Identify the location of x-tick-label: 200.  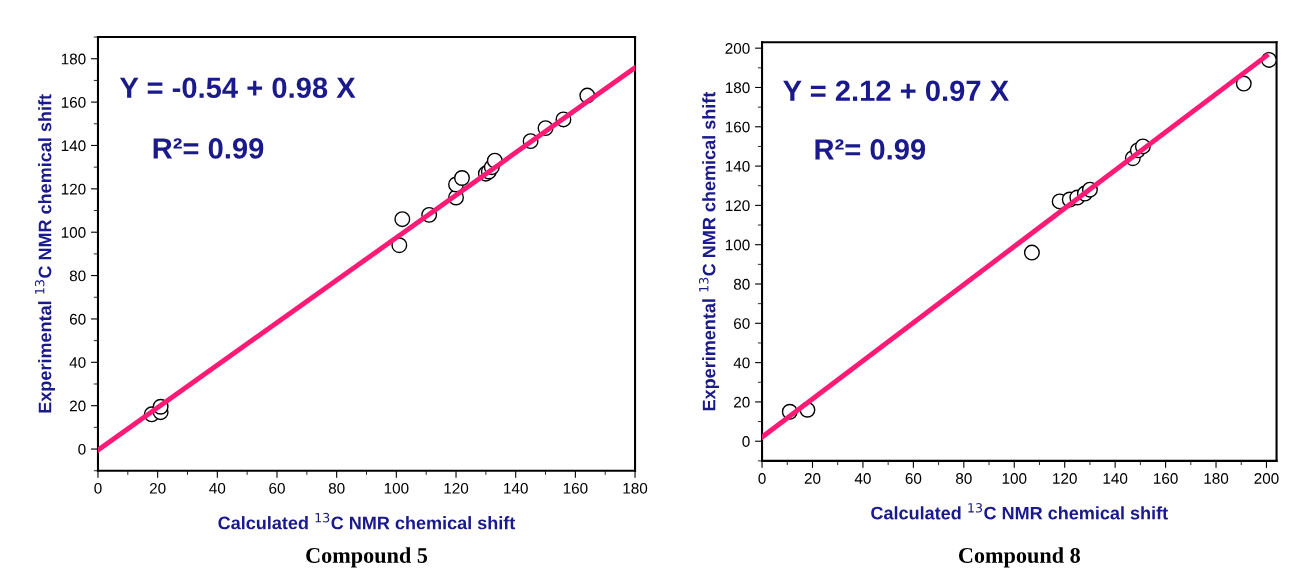
(1266, 478).